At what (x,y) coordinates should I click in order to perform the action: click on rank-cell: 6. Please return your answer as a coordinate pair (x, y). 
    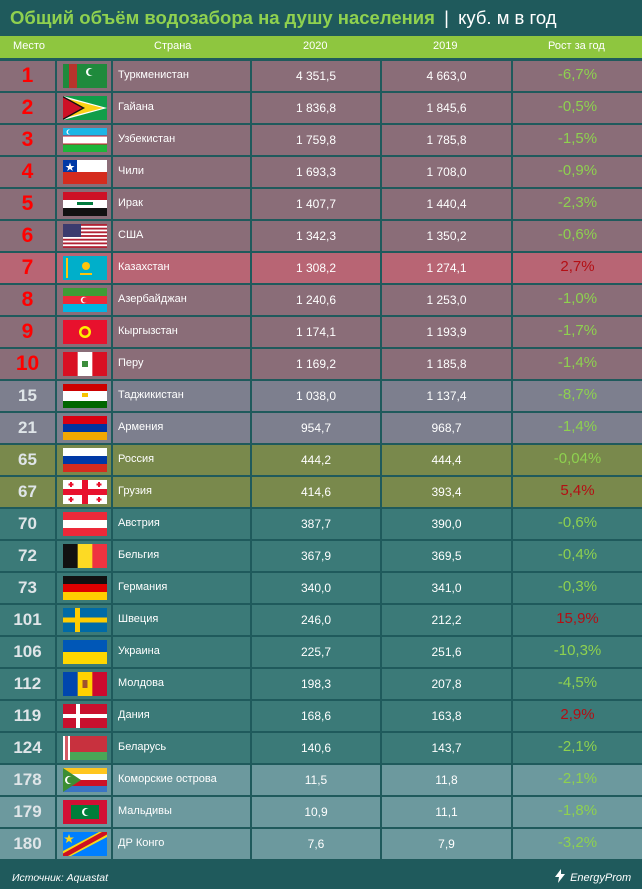
    Looking at the image, I should click on (27, 236).